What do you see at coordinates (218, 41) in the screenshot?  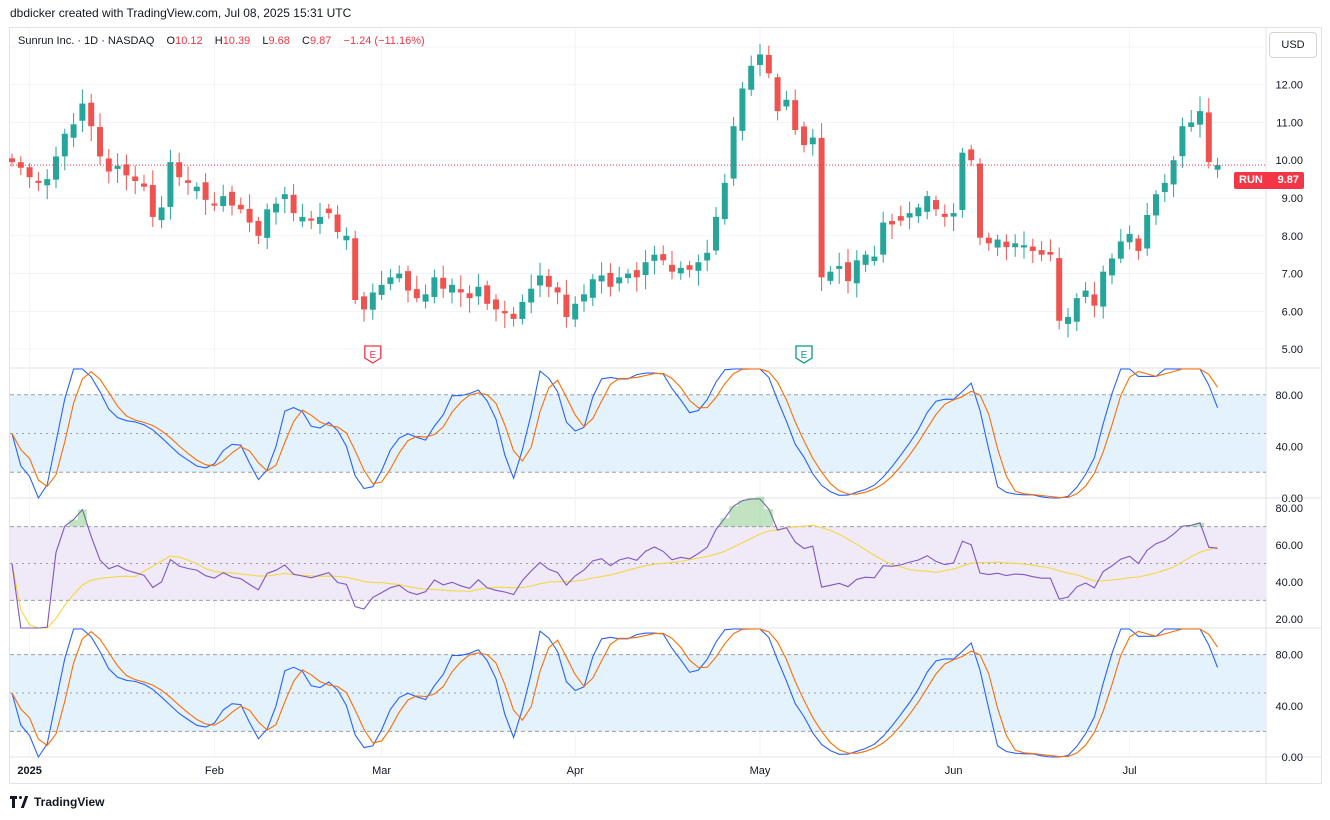 I see `legend-high-label: H` at bounding box center [218, 41].